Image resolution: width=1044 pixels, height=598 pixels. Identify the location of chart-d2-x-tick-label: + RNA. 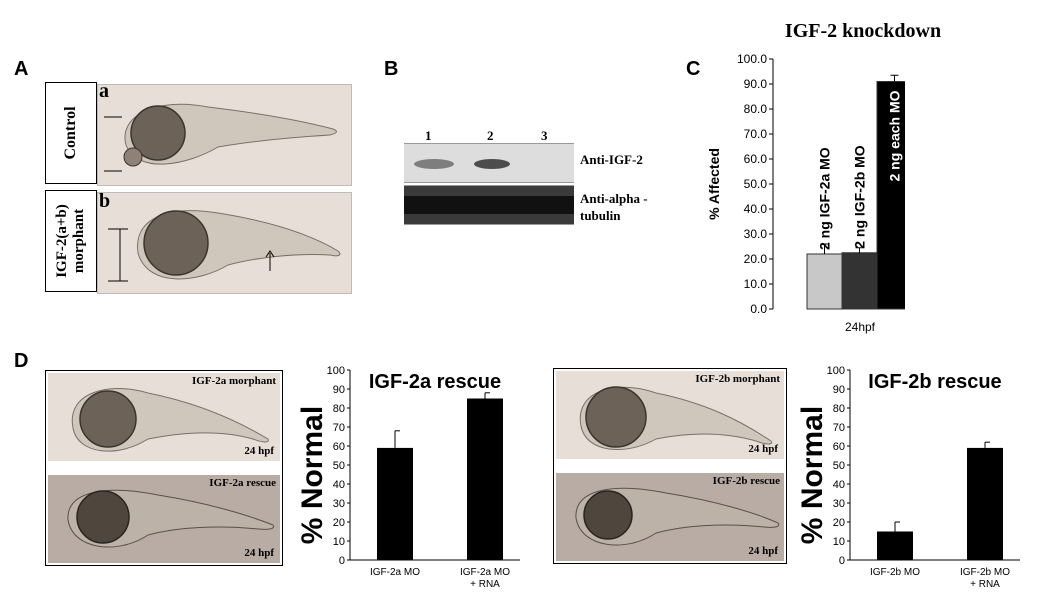
(985, 584).